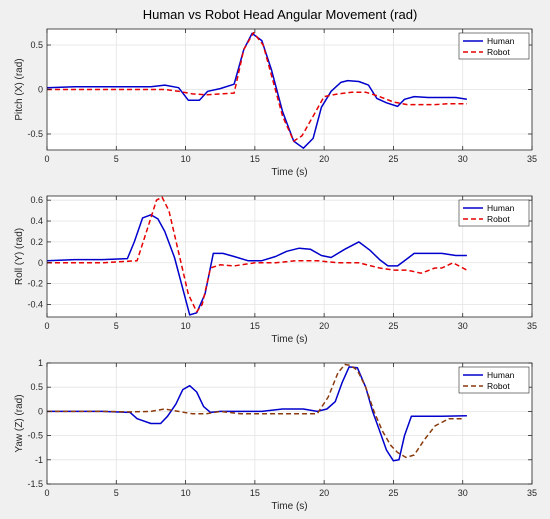  What do you see at coordinates (19, 423) in the screenshot?
I see `y-axis-label: Yaw (Z) (rad)` at bounding box center [19, 423].